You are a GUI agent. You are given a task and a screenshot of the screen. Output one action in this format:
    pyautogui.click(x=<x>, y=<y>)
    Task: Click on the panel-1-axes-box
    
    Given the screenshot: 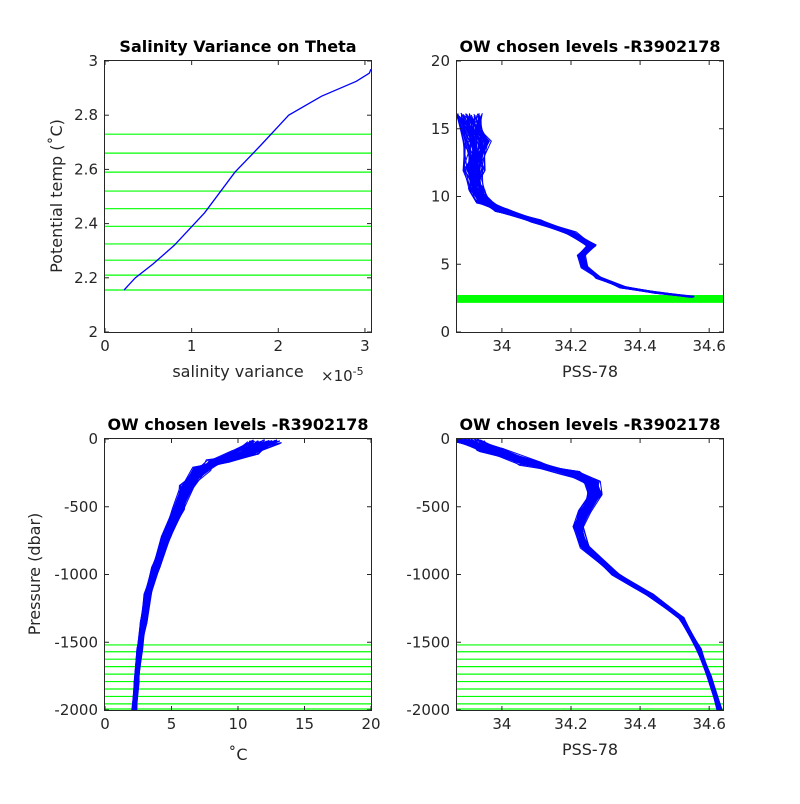 What is the action you would take?
    pyautogui.click(x=238, y=196)
    